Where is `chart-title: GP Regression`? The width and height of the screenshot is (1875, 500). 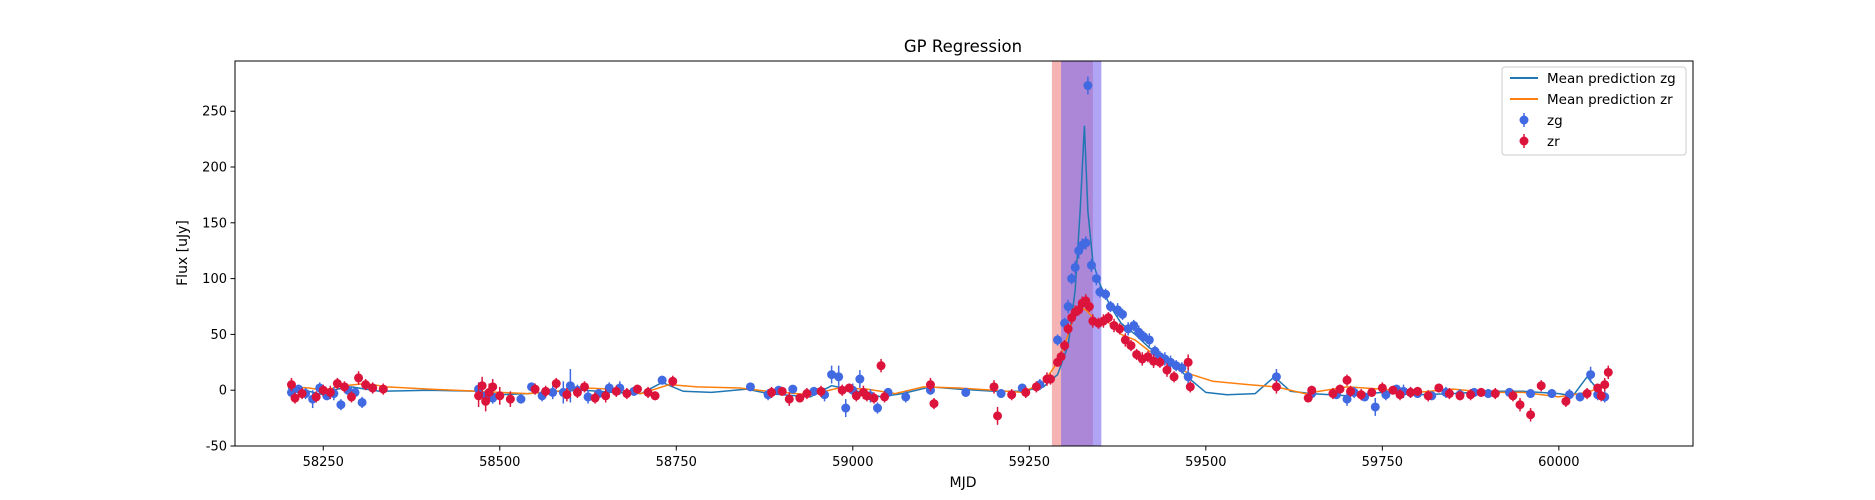 chart-title: GP Regression is located at coordinates (963, 46).